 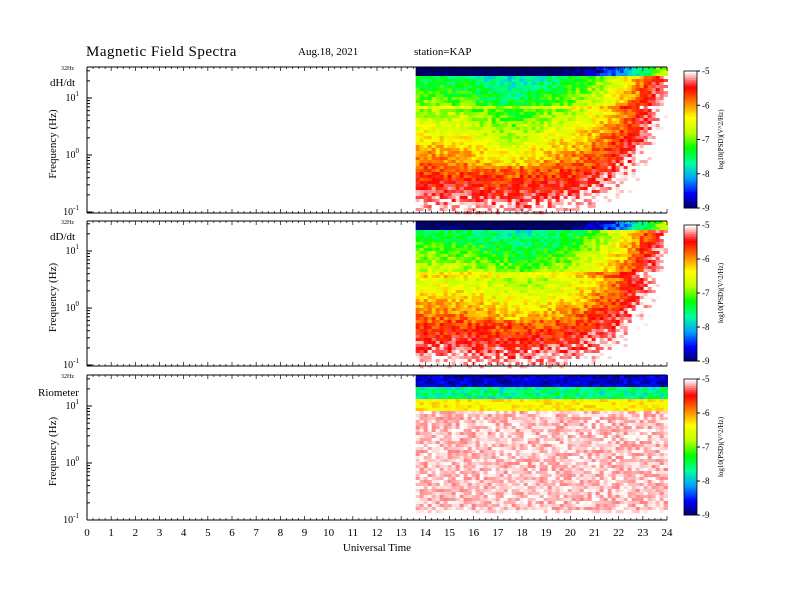 What do you see at coordinates (498, 533) in the screenshot?
I see `x-tick-label: 17` at bounding box center [498, 533].